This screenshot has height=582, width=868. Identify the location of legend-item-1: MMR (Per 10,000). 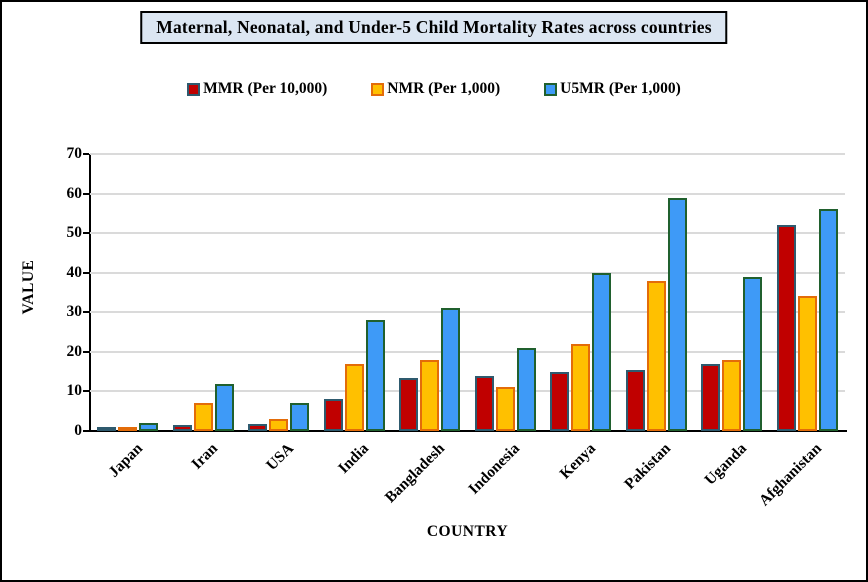
(257, 89).